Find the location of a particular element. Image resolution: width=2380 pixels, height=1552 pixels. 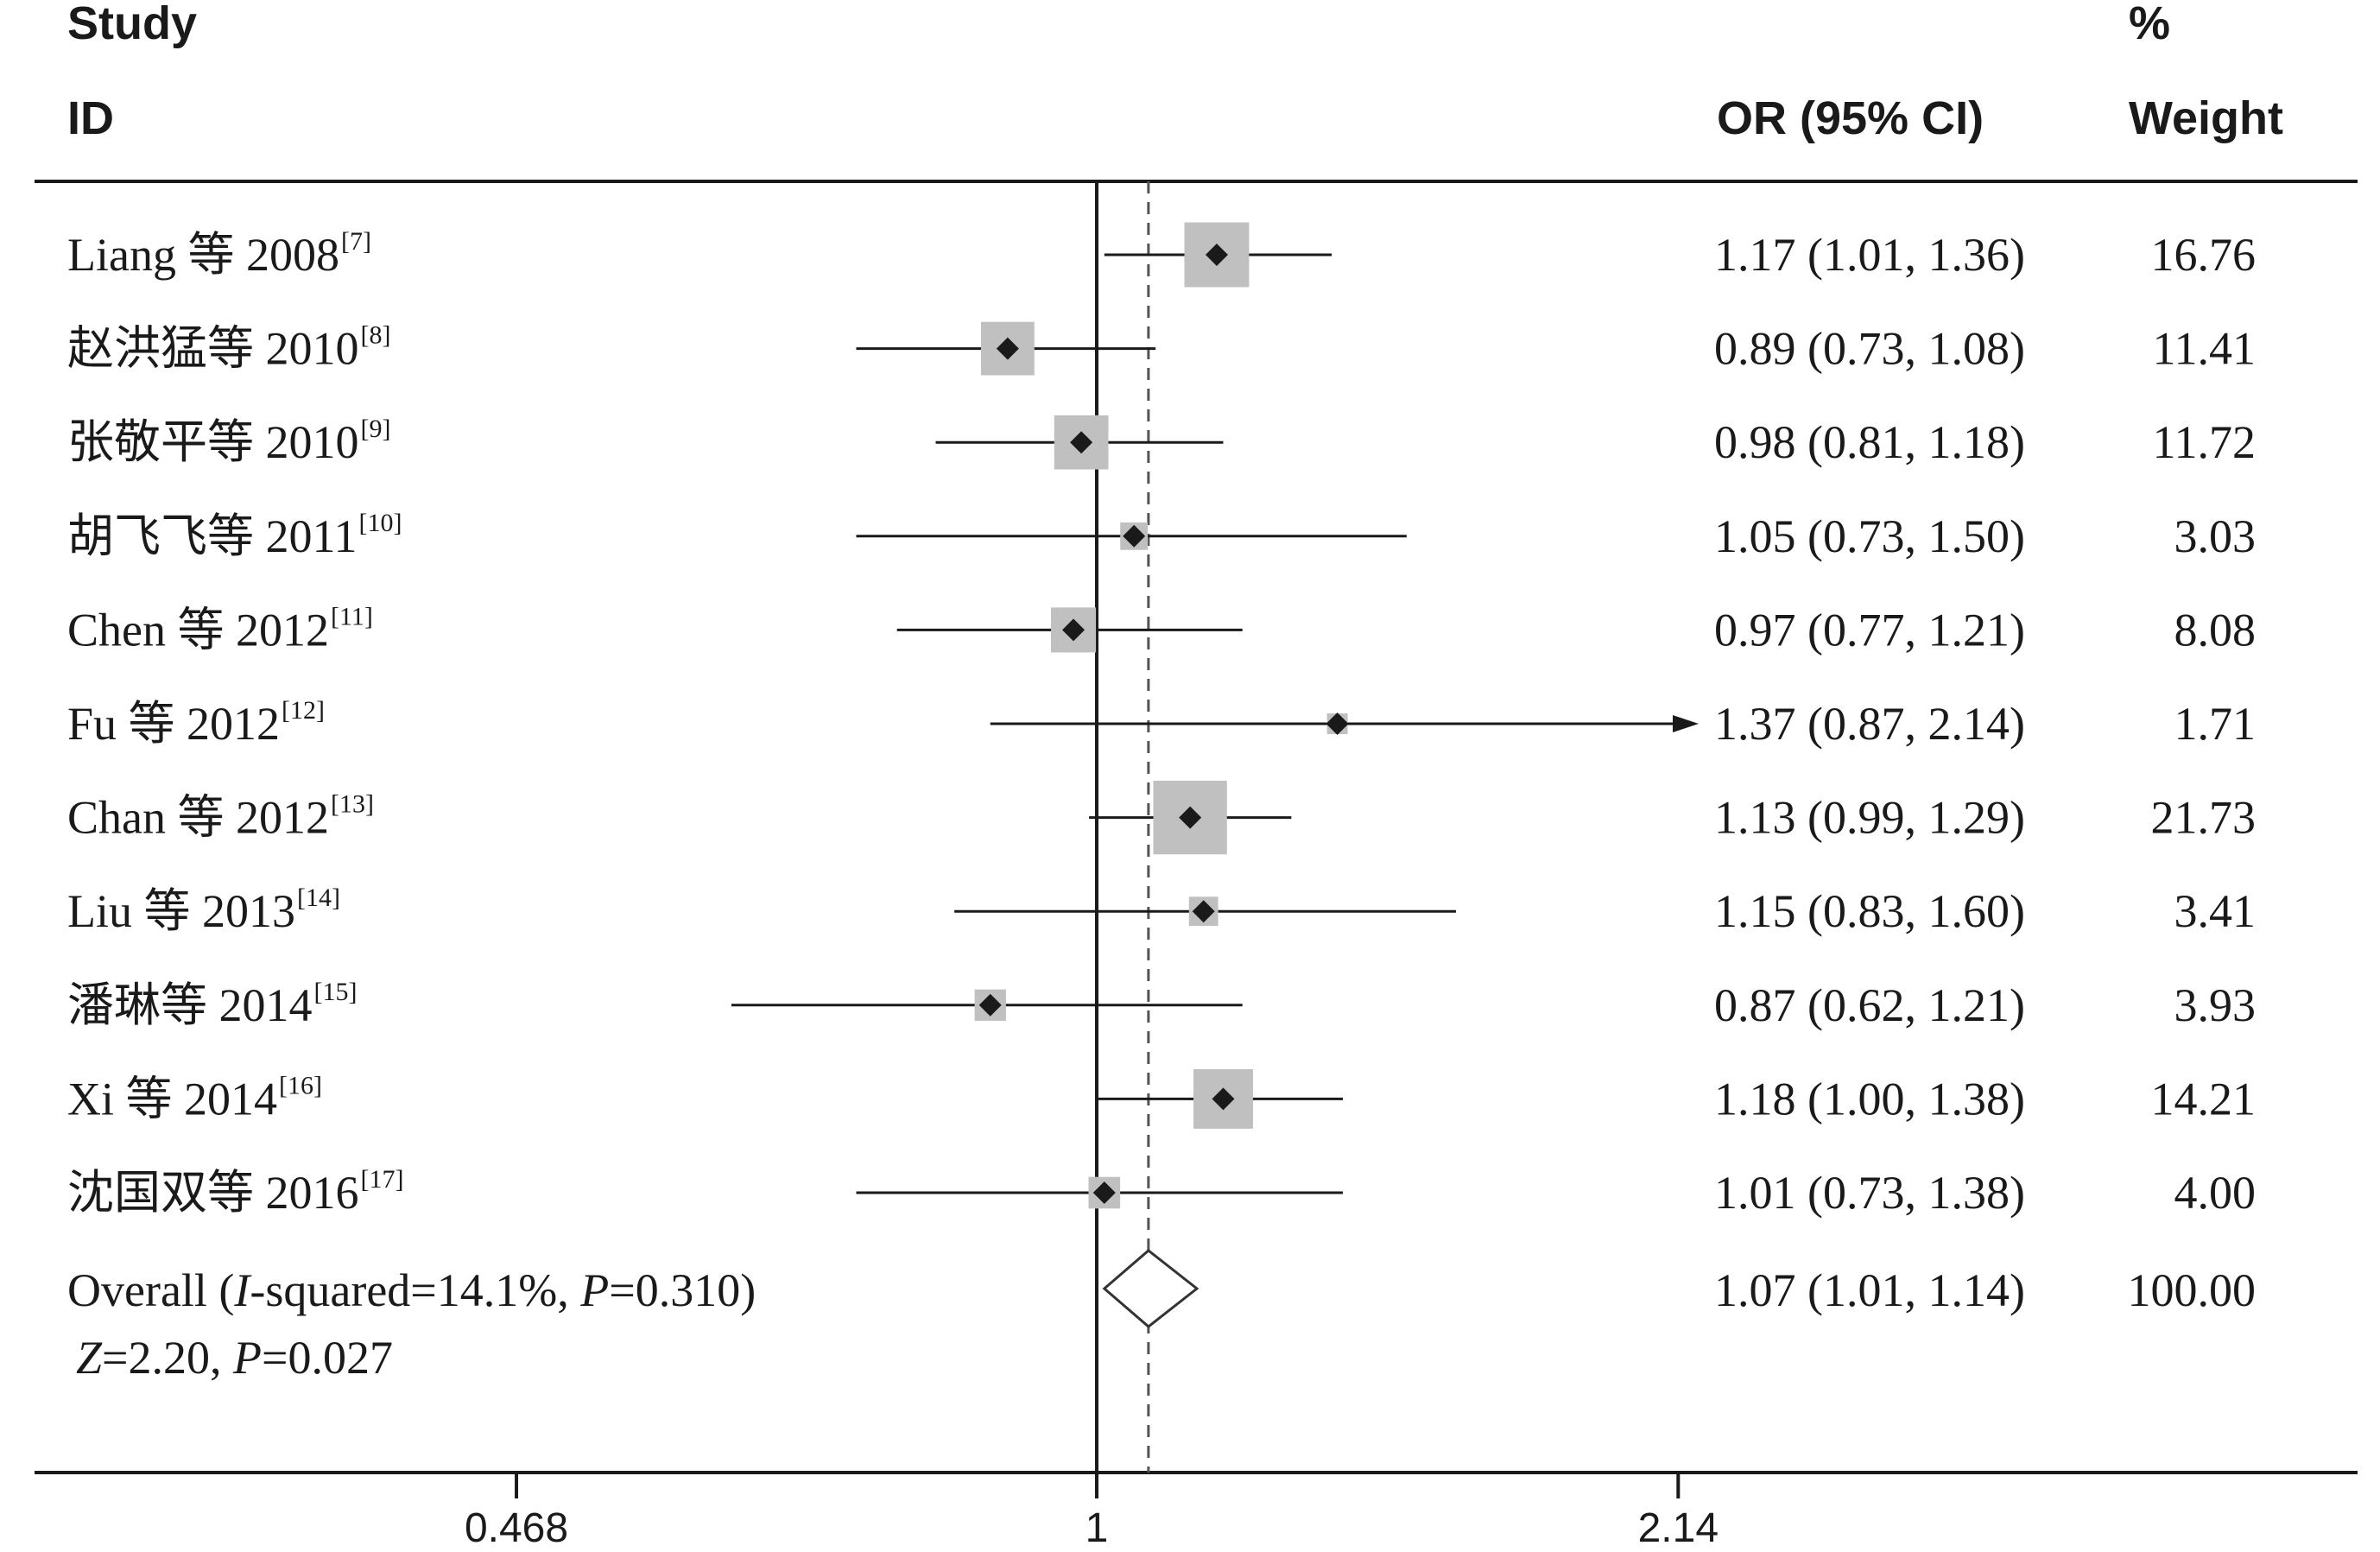

or-ci-text: 0.87 (0.62, 1.21) is located at coordinates (1870, 1005).